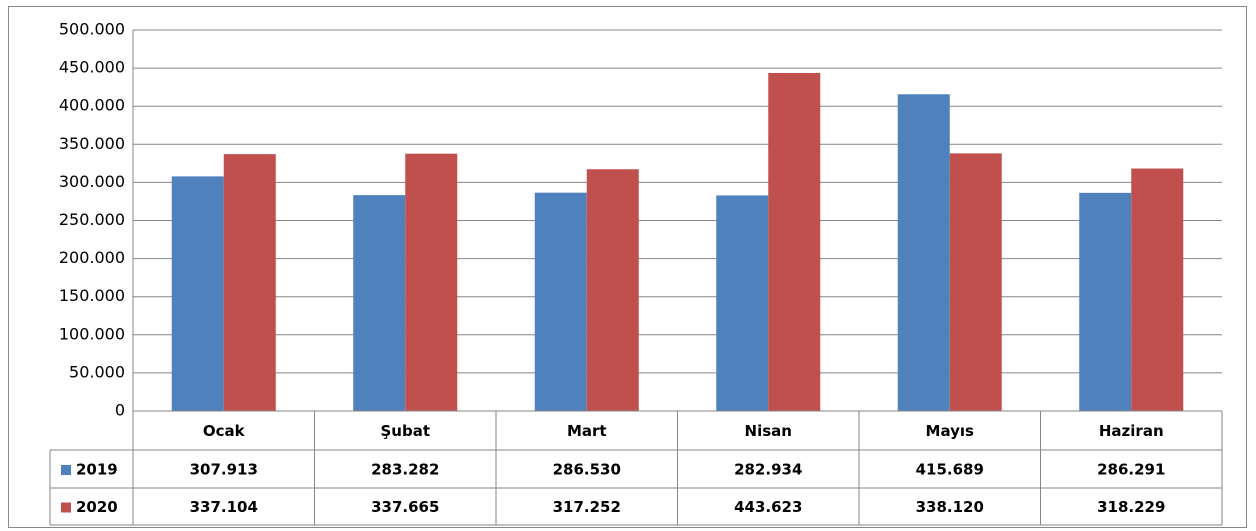 Image resolution: width=1256 pixels, height=531 pixels. Describe the element at coordinates (120, 410) in the screenshot. I see `y-tick-label: 0` at that location.